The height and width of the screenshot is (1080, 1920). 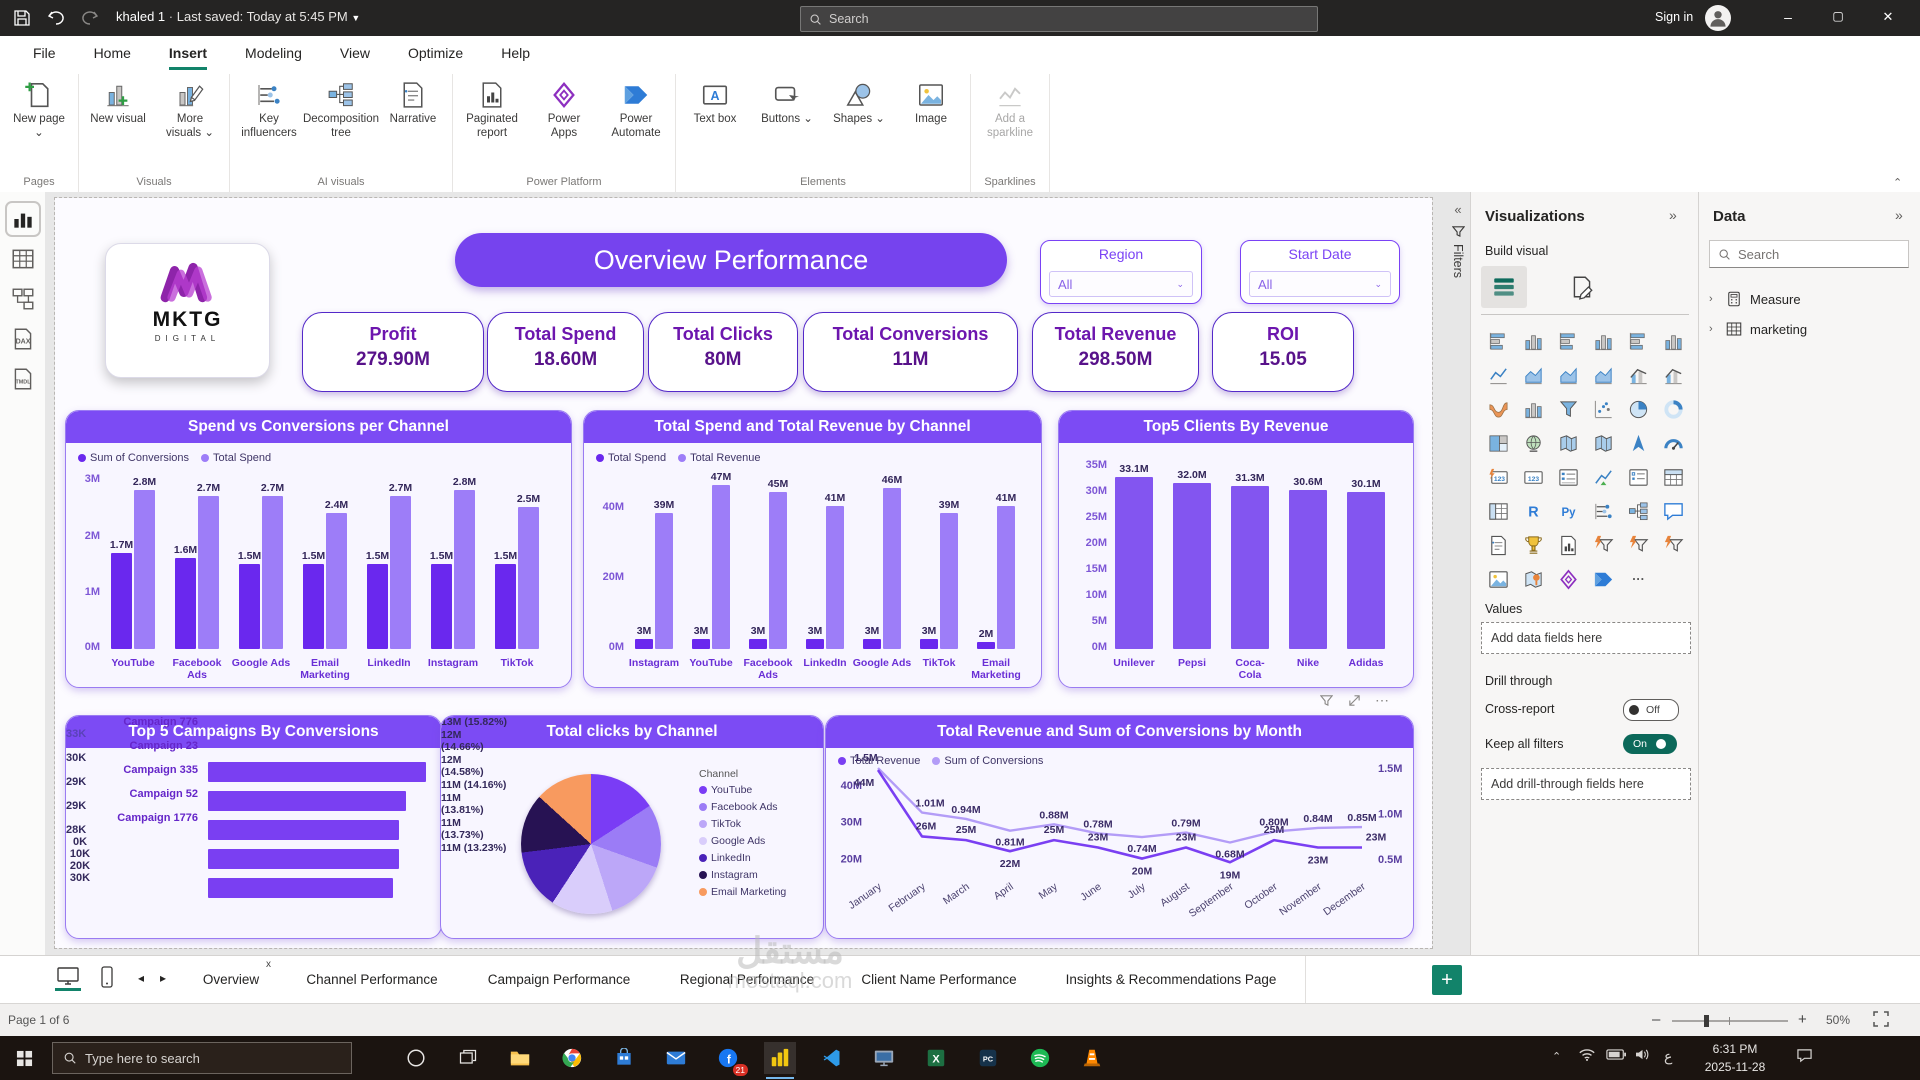 What do you see at coordinates (1533, 341) in the screenshot?
I see `stacked-column-chart-icon` at bounding box center [1533, 341].